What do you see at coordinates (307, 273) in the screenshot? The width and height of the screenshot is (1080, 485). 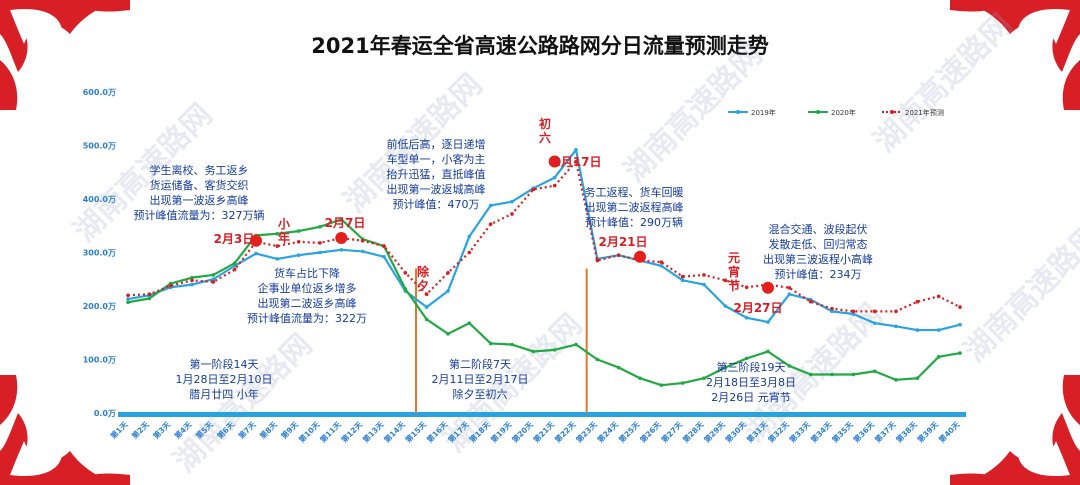 I see `annotation-text: 货车占比下降` at bounding box center [307, 273].